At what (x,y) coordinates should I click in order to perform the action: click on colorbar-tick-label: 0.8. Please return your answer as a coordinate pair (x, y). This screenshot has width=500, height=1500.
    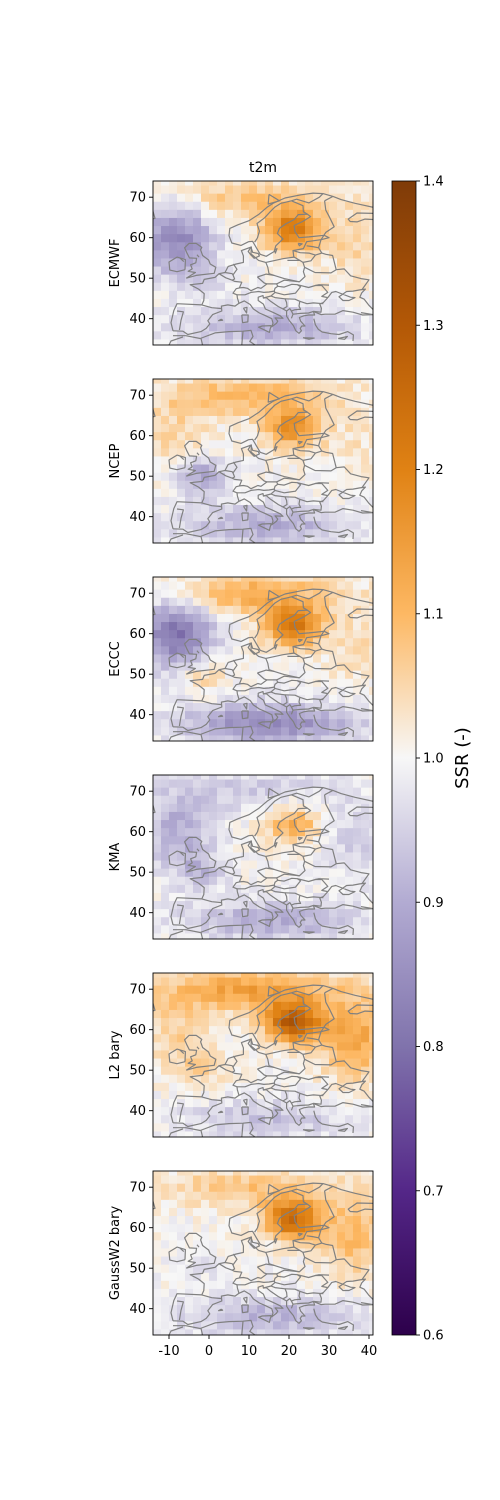
    Looking at the image, I should click on (433, 1047).